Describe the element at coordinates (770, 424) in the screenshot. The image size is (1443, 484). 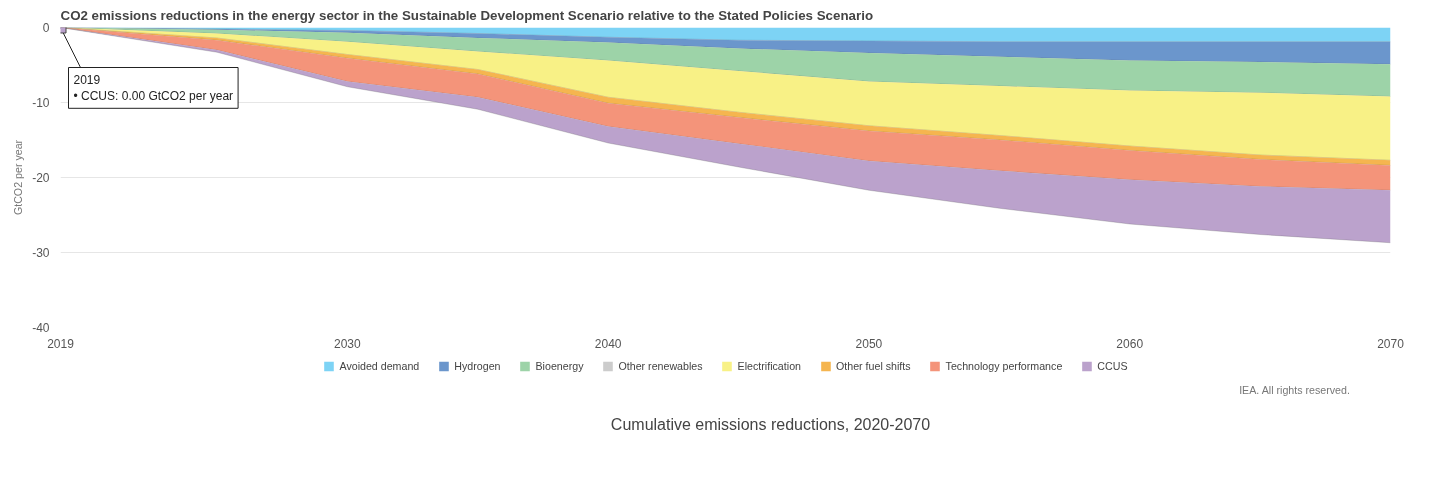
I see `text: Cumulative emissions reductions, 2020-2070` at that location.